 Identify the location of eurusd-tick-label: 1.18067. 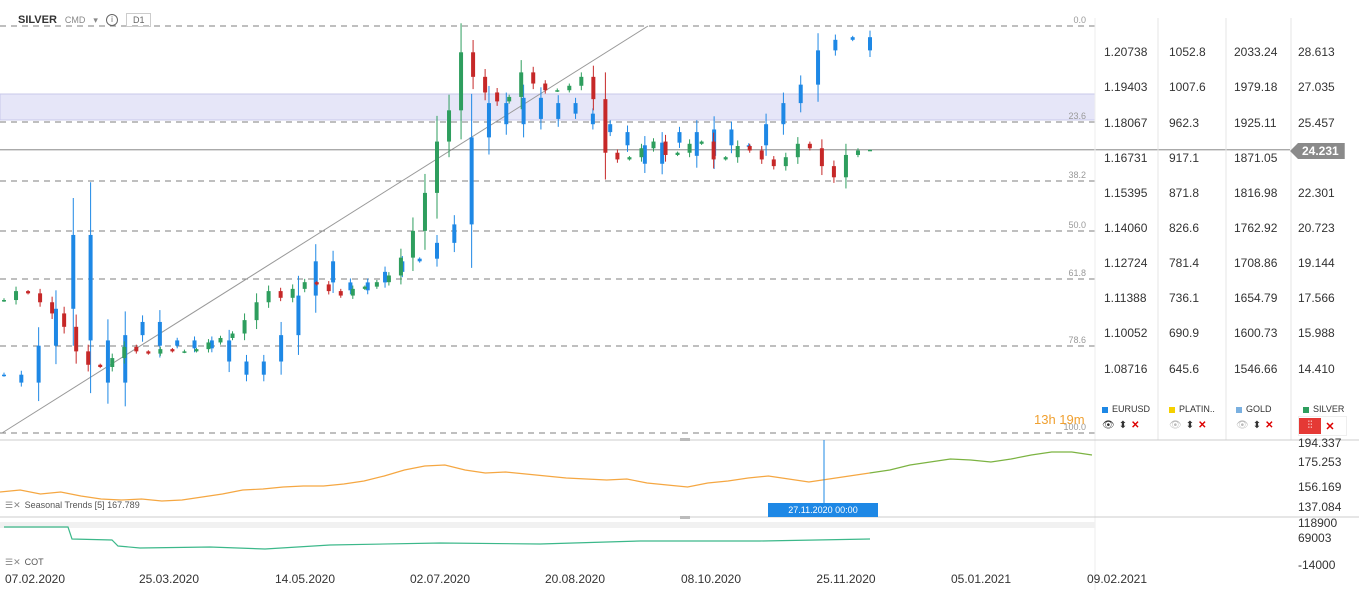
(1126, 123).